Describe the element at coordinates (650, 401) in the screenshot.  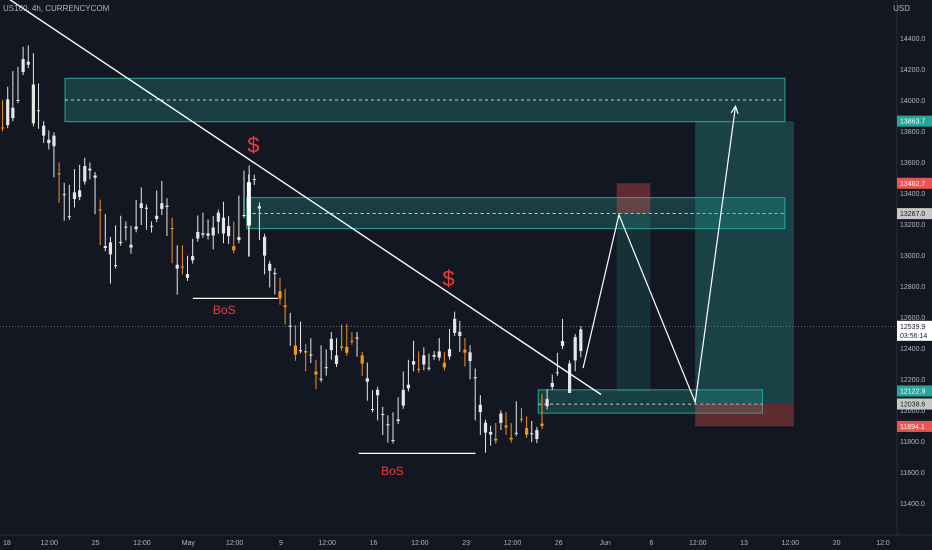
I see `demand-zone-lower` at that location.